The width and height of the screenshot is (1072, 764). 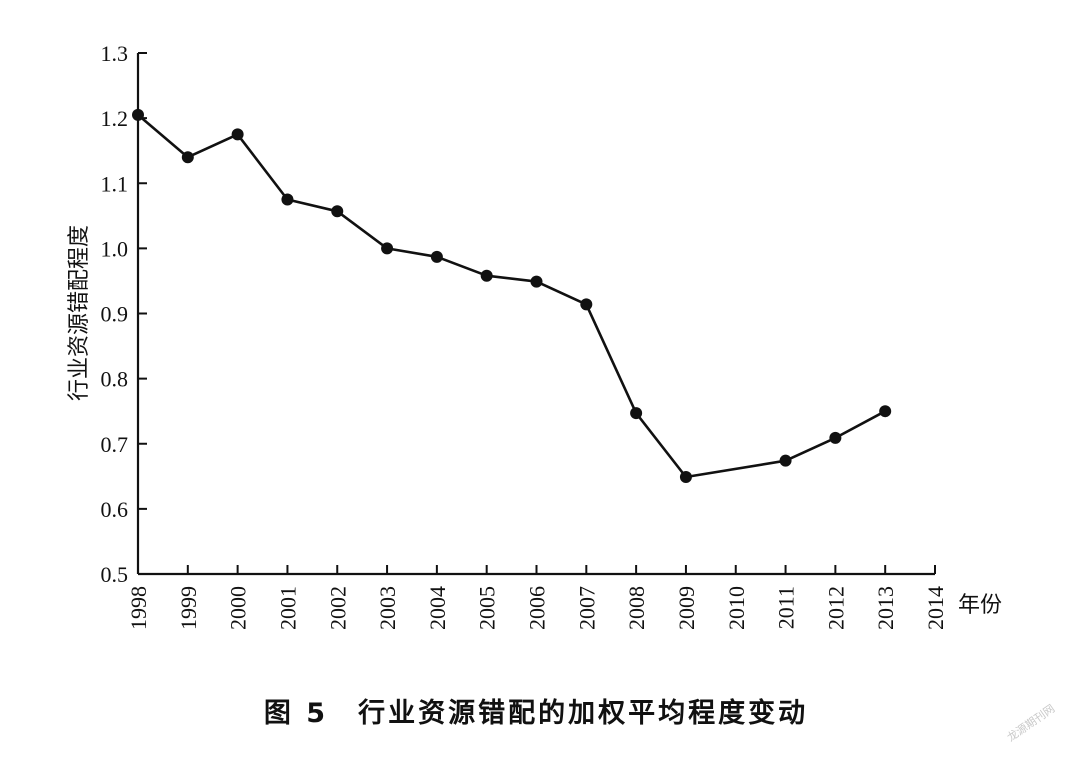 What do you see at coordinates (537, 608) in the screenshot?
I see `x-tick-label: 2006` at bounding box center [537, 608].